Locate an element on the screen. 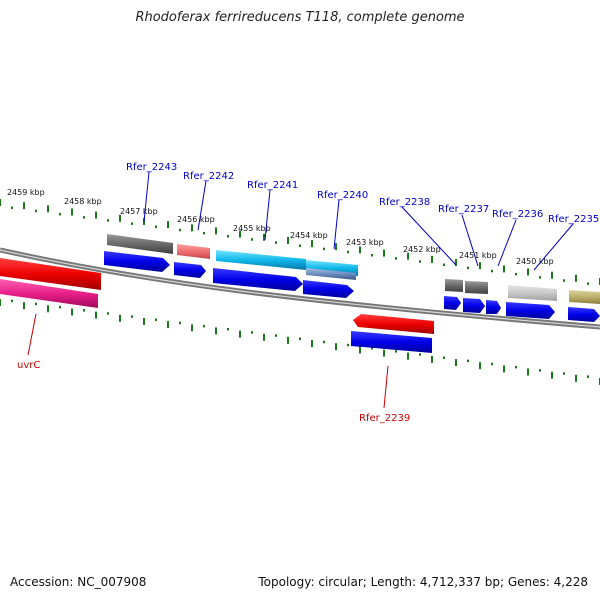  gene-rfer2243-feature is located at coordinates (140, 244).